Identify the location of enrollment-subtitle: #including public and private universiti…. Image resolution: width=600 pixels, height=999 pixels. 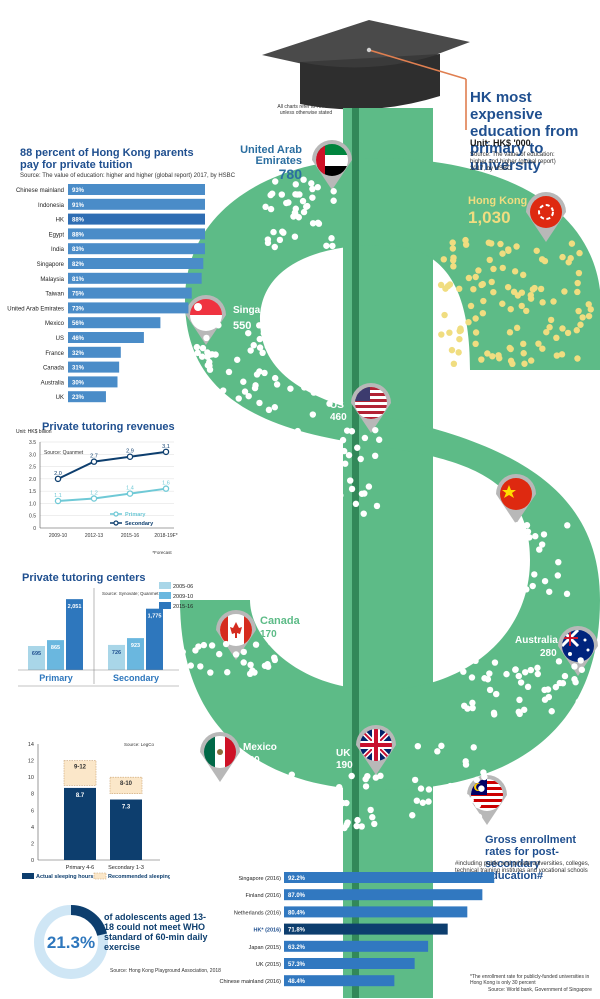
(522, 867).